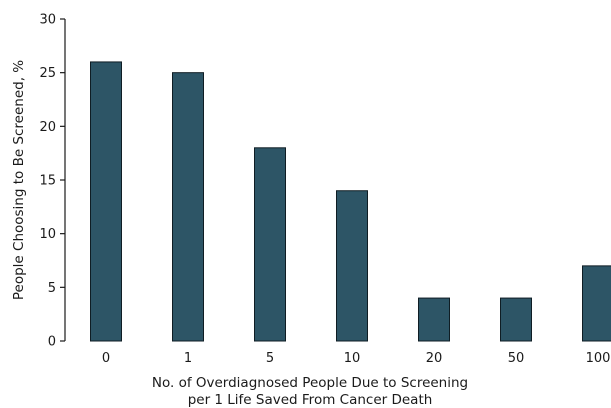  Describe the element at coordinates (188, 358) in the screenshot. I see `x-tick-label: 1` at that location.